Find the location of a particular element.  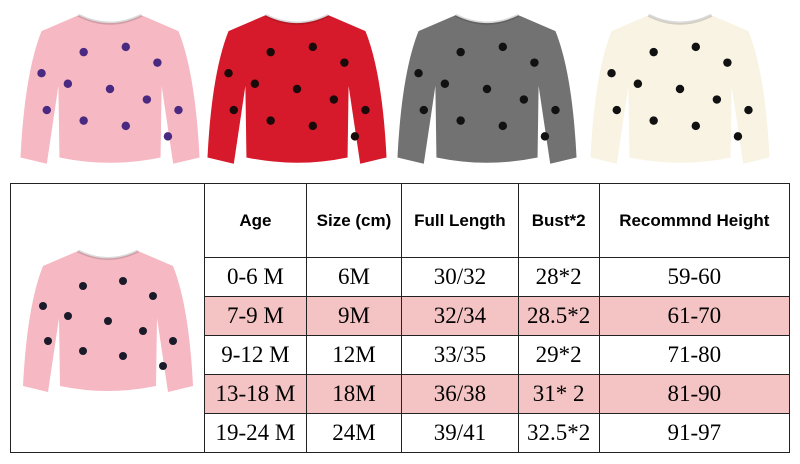

table-cell: 39/41 is located at coordinates (460, 433).